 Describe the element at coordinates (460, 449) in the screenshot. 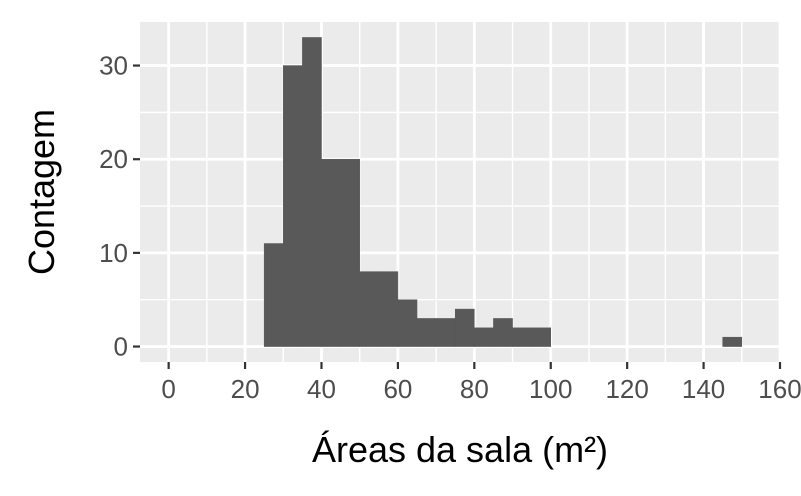

I see `x-axis-title: Áreas da sala (m²)` at that location.